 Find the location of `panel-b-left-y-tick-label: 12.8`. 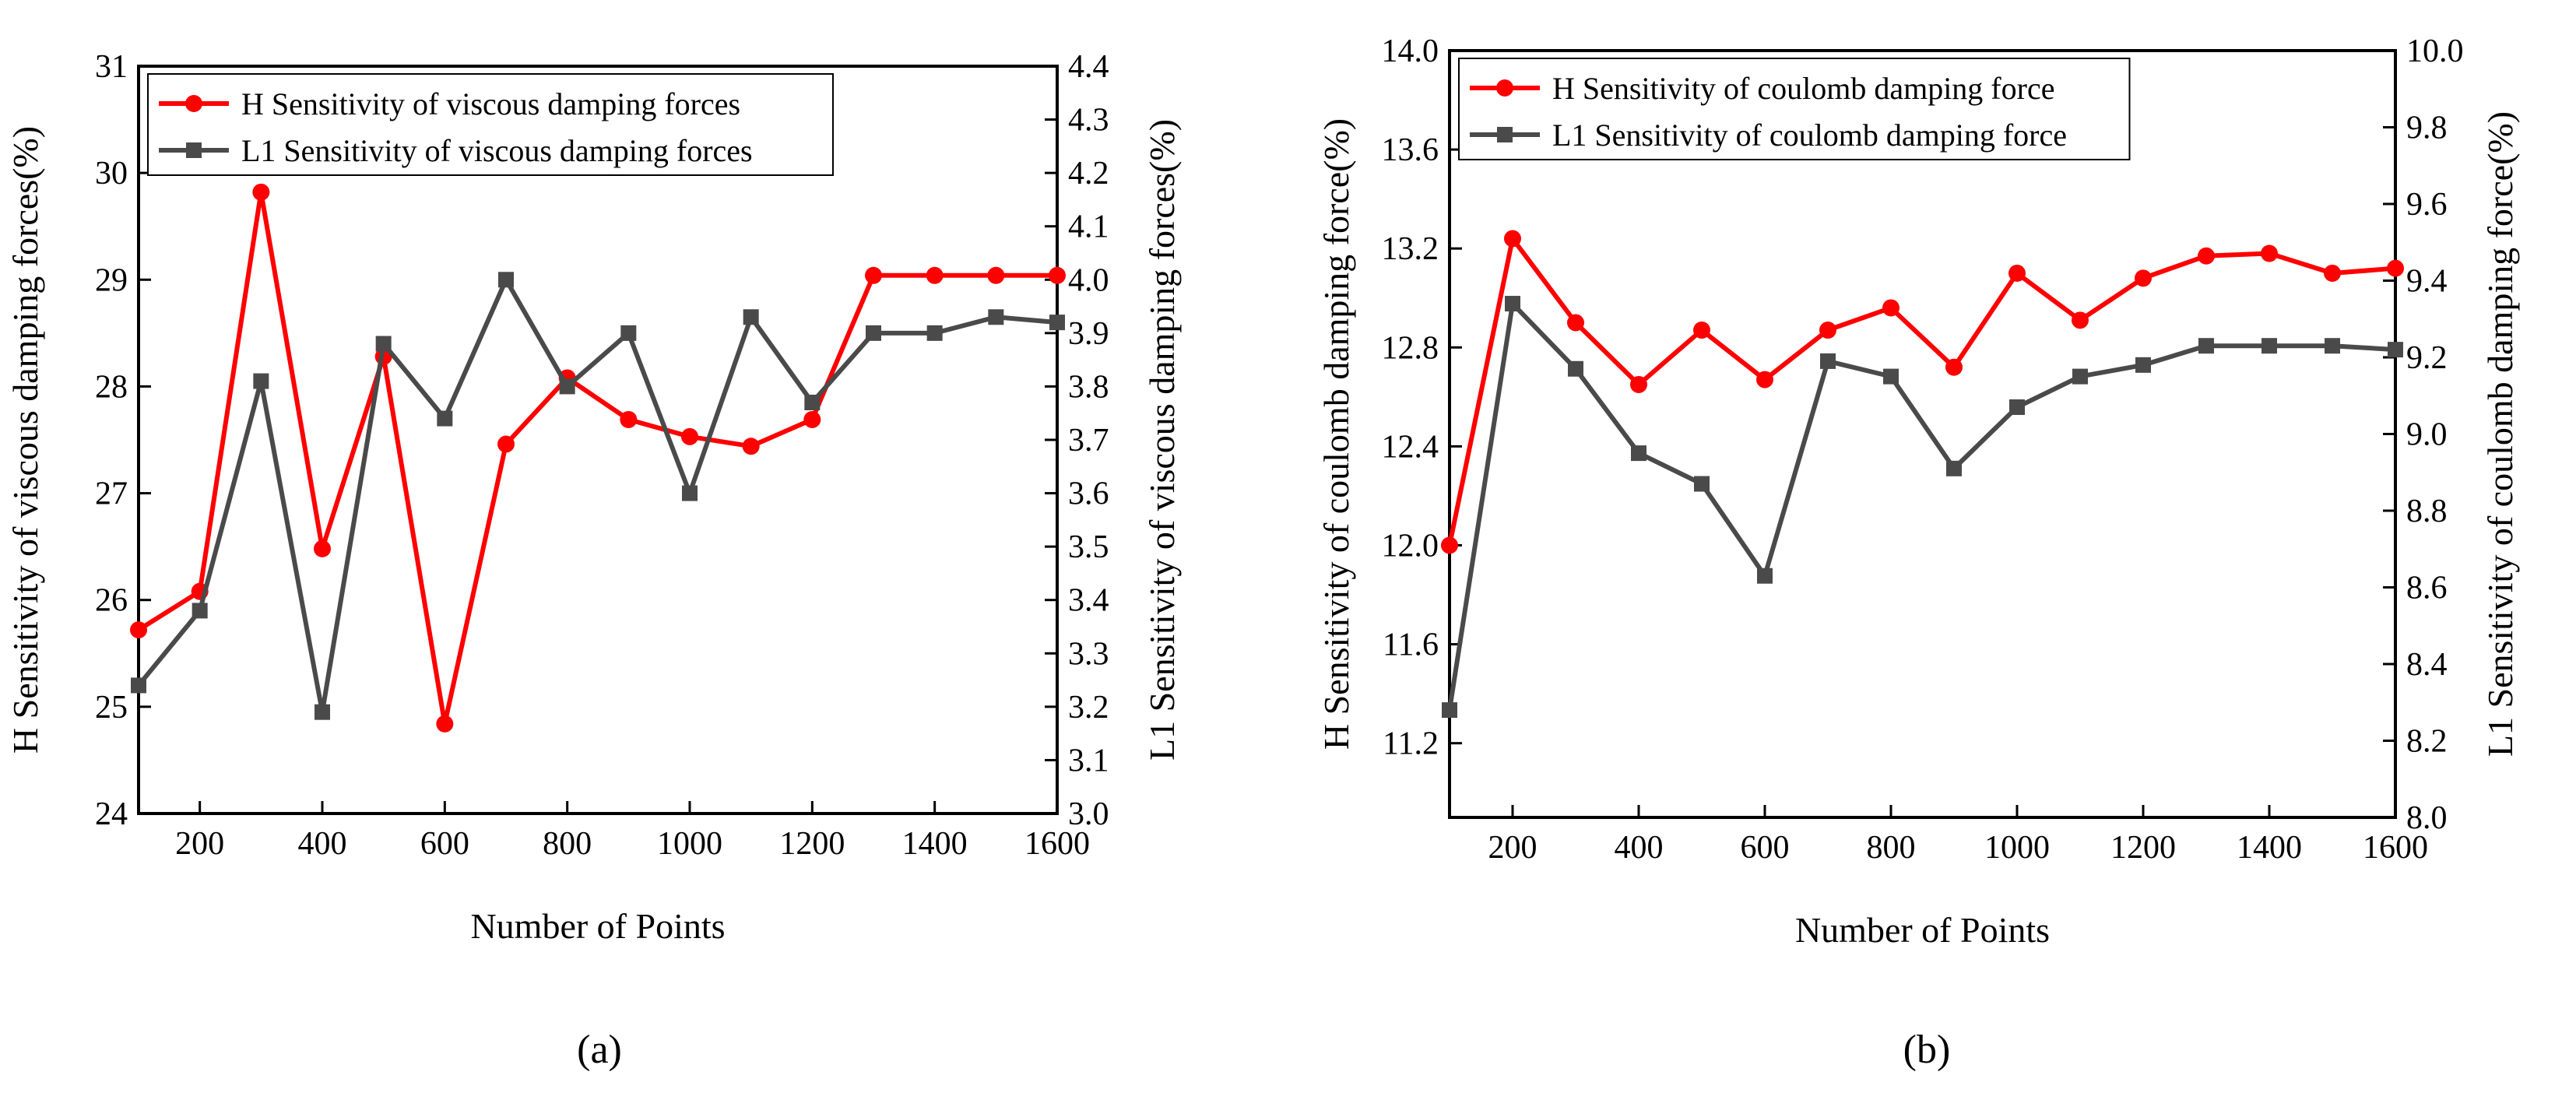

panel-b-left-y-tick-label: 12.8 is located at coordinates (1410, 348).